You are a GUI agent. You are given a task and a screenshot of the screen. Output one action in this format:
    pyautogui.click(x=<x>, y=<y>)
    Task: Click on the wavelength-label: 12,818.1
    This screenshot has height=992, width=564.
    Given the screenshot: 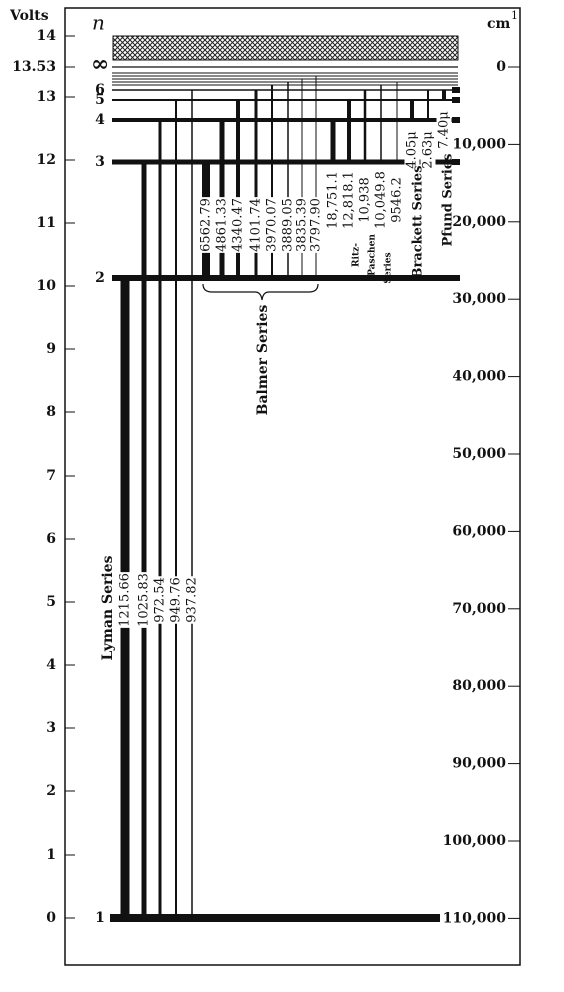 What is the action you would take?
    pyautogui.click(x=349, y=200)
    